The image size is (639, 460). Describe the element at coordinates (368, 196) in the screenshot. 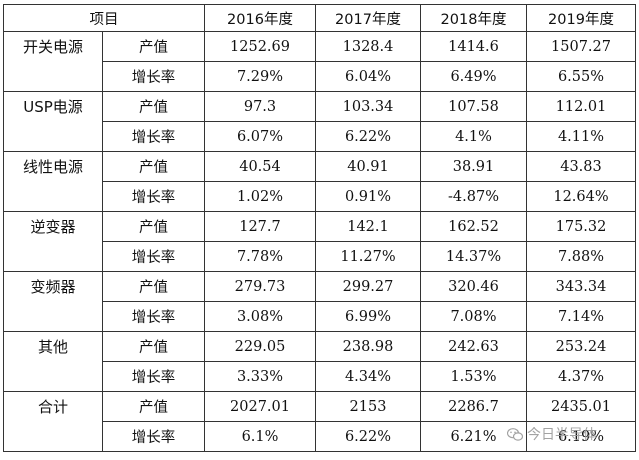

I see `growth-cell: 0.91%` at that location.